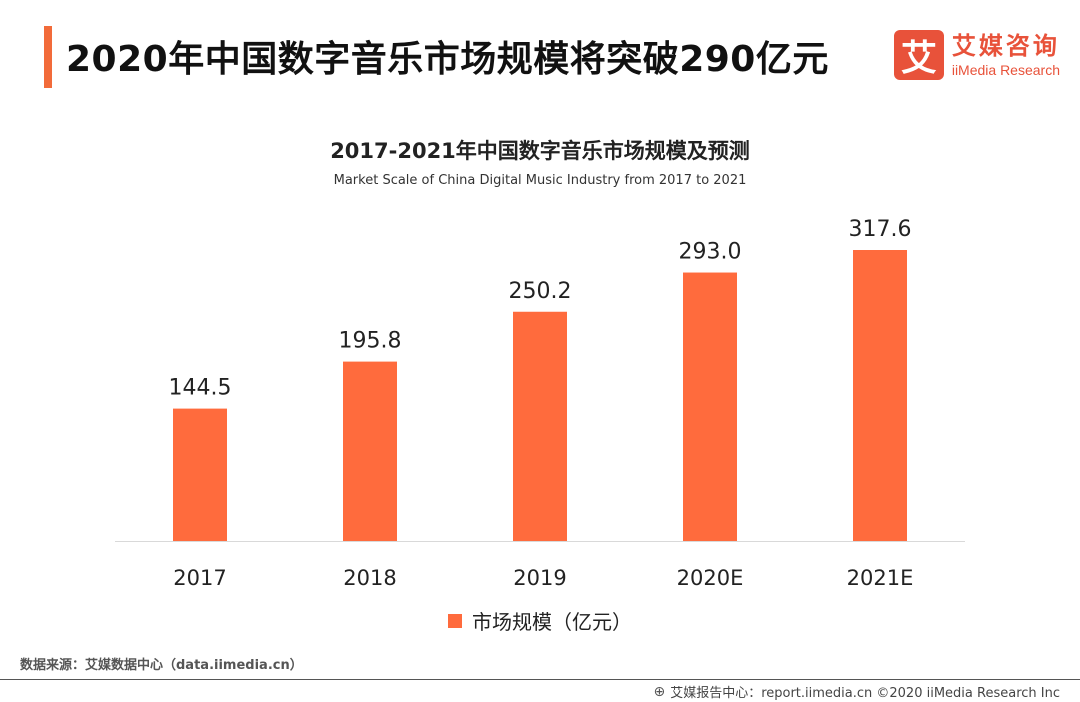  I want to click on legend-swatch, so click(455, 620).